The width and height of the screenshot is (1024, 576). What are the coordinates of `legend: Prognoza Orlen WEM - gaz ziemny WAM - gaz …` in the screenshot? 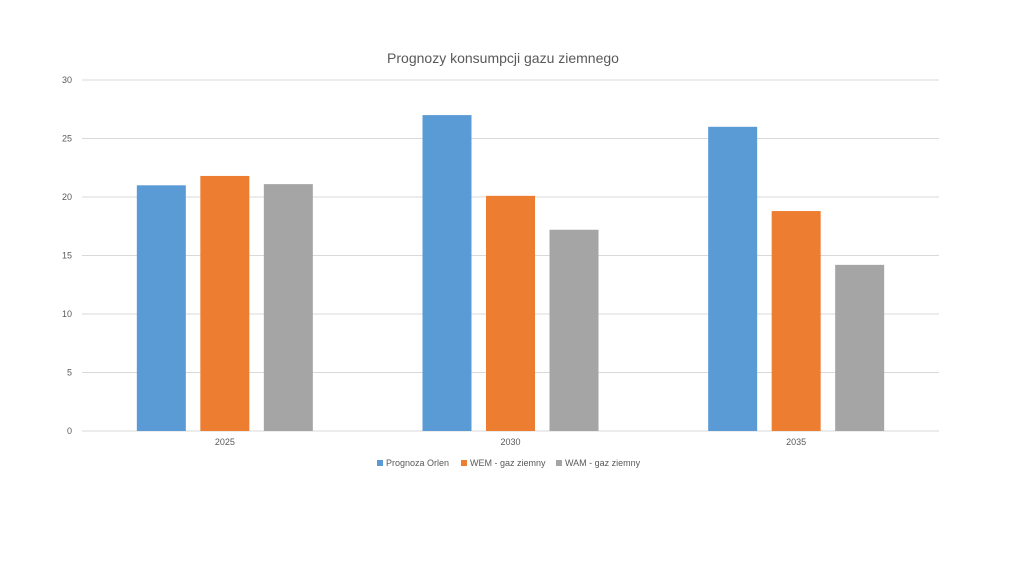 It's located at (509, 463).